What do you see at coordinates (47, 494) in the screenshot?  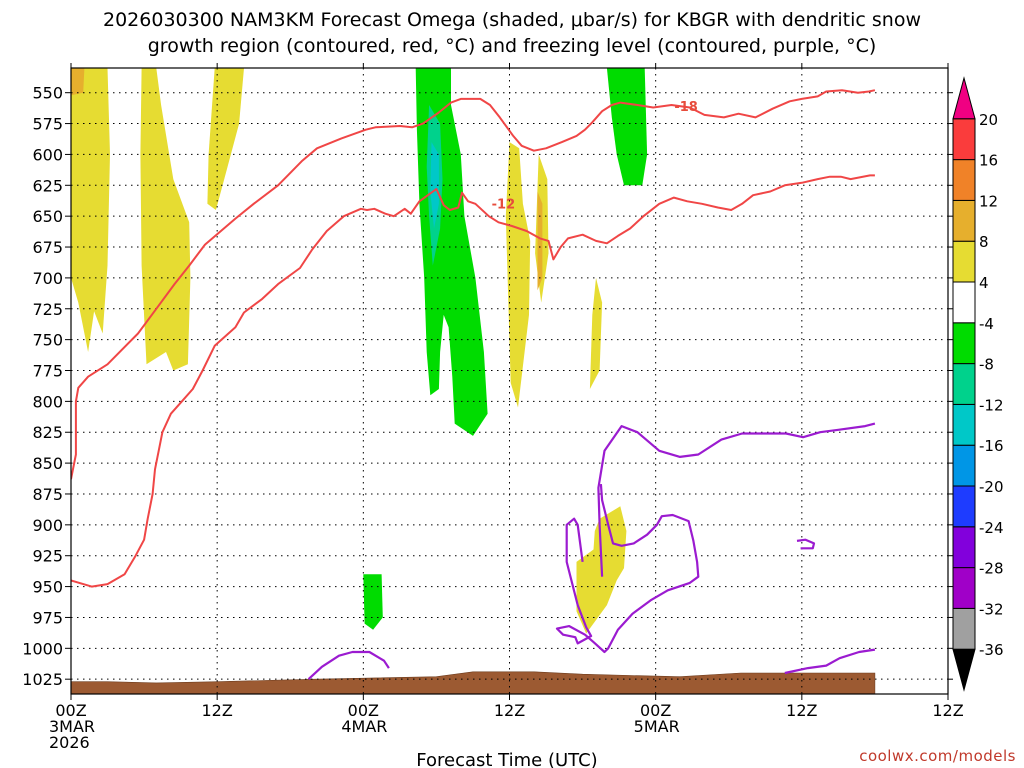 I see `y-tick-label-875: 875` at bounding box center [47, 494].